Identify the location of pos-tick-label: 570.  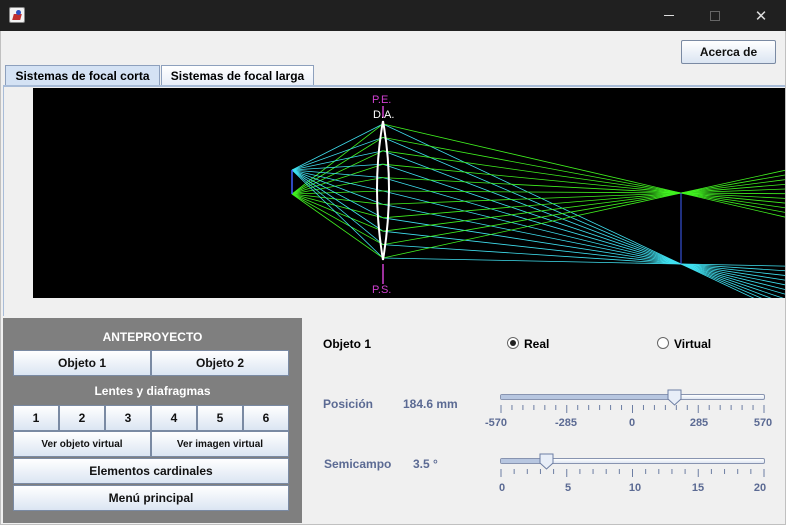
(763, 423).